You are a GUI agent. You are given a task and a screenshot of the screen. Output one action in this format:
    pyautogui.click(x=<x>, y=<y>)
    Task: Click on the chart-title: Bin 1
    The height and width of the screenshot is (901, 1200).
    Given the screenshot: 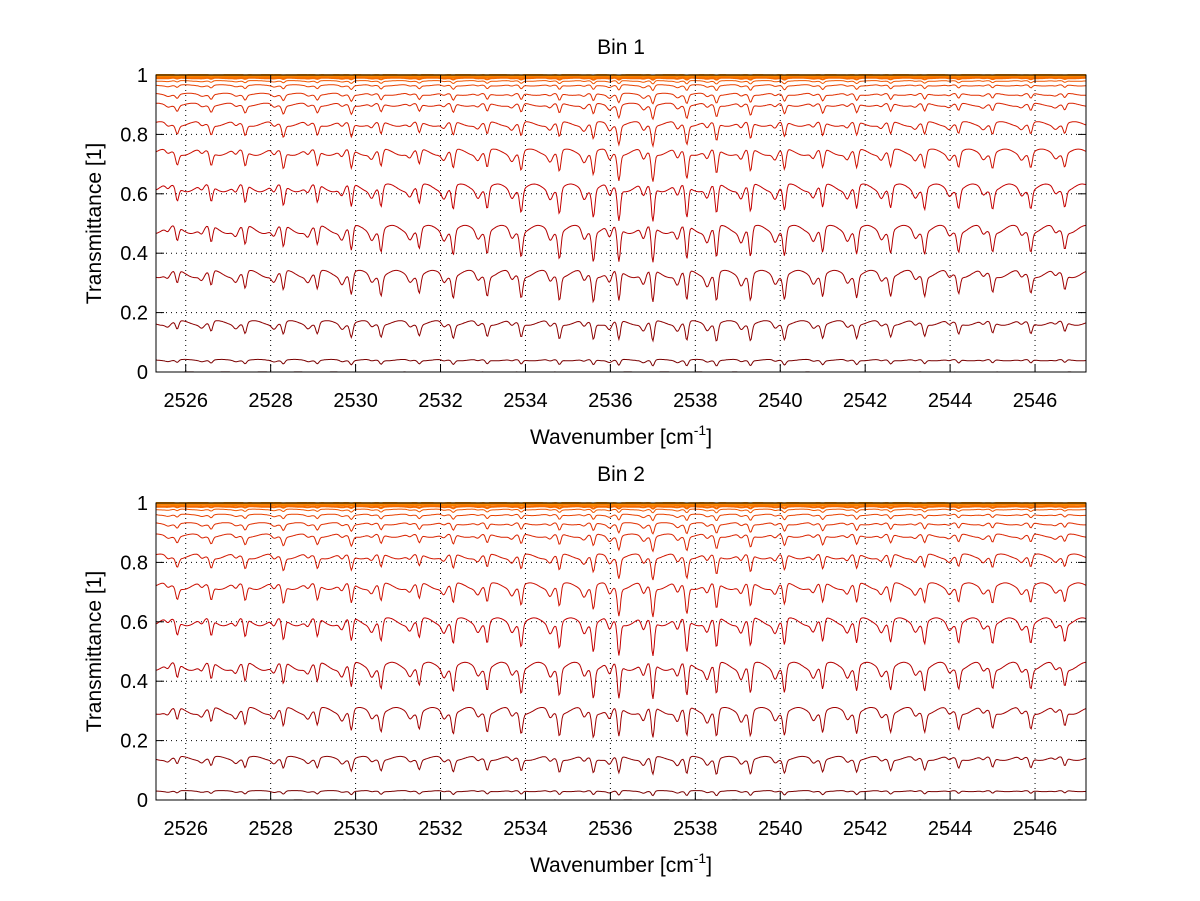 What is the action you would take?
    pyautogui.click(x=621, y=47)
    